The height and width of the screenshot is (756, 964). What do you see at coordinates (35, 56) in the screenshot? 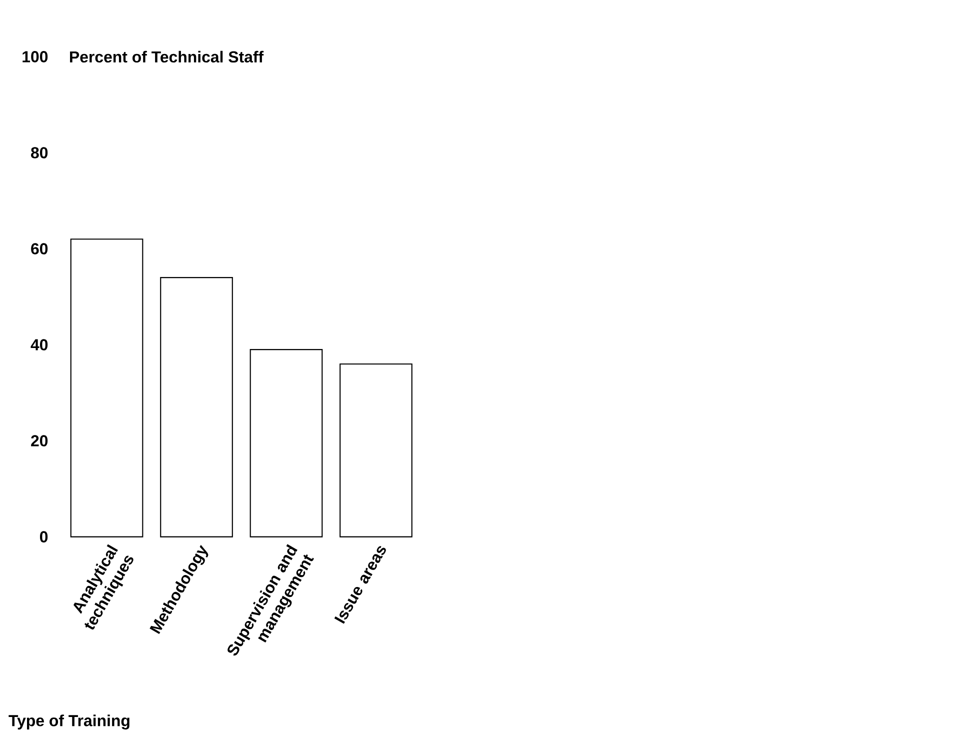
I see `y-tick-label: 100` at bounding box center [35, 56].